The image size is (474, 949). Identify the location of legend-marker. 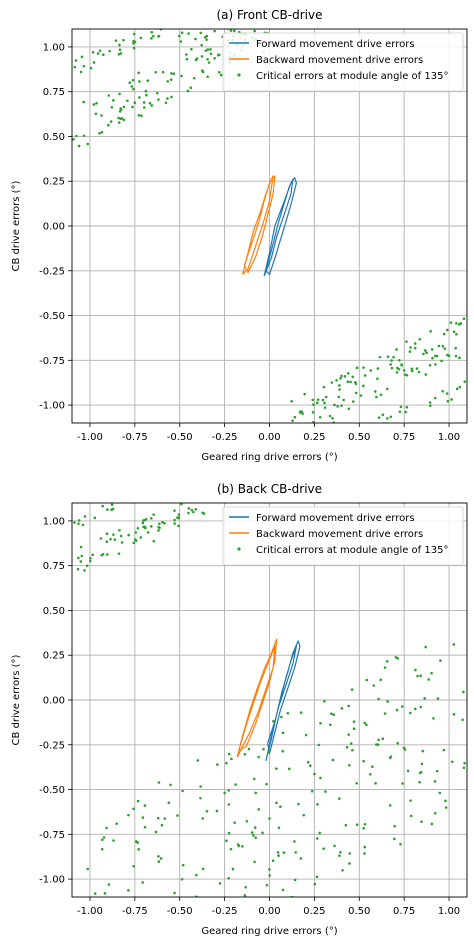
(239, 75).